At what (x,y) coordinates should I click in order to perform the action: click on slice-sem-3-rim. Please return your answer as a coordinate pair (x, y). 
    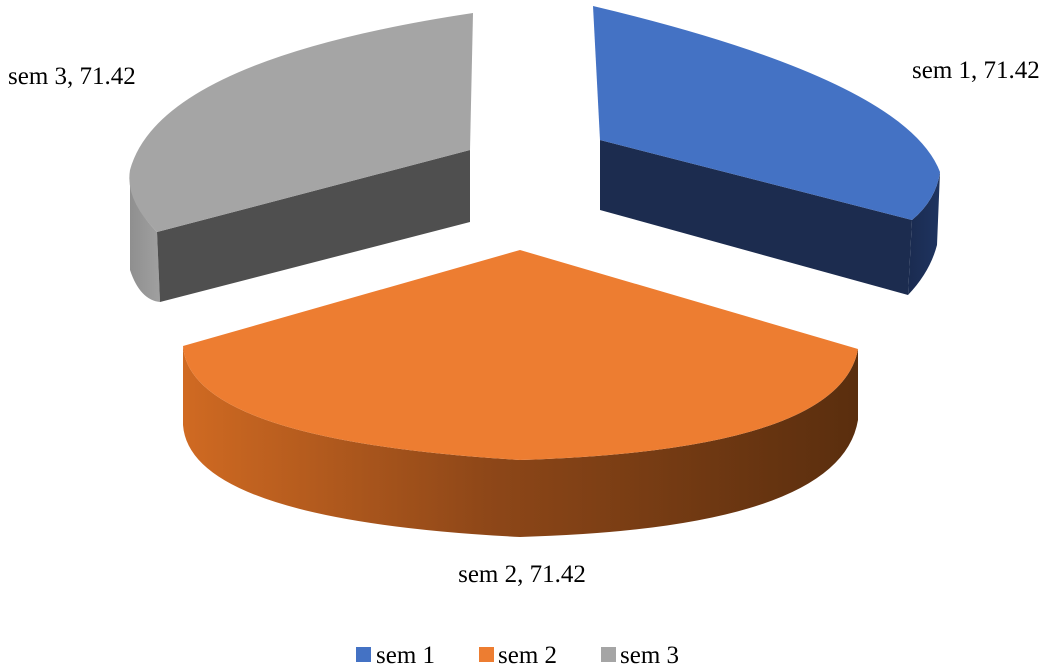
    Looking at the image, I should click on (145, 241).